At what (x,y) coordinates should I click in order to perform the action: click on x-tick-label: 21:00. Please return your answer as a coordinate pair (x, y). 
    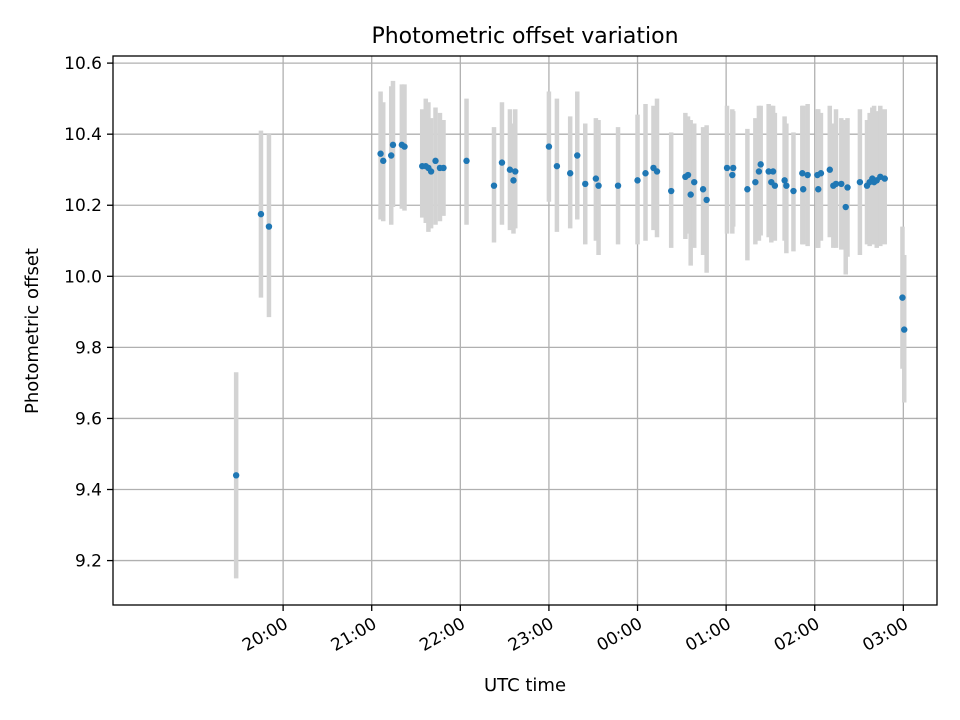
    Looking at the image, I should click on (354, 635).